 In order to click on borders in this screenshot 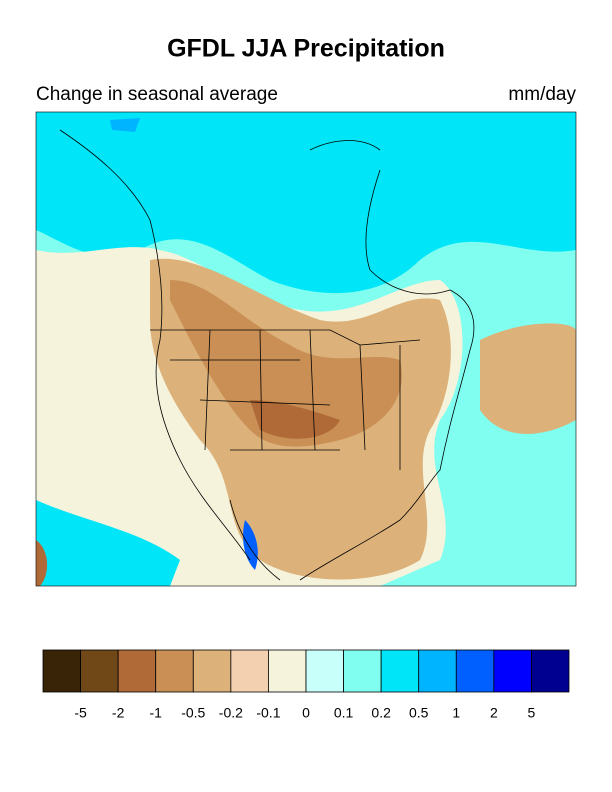, I will do `click(285, 399)`.